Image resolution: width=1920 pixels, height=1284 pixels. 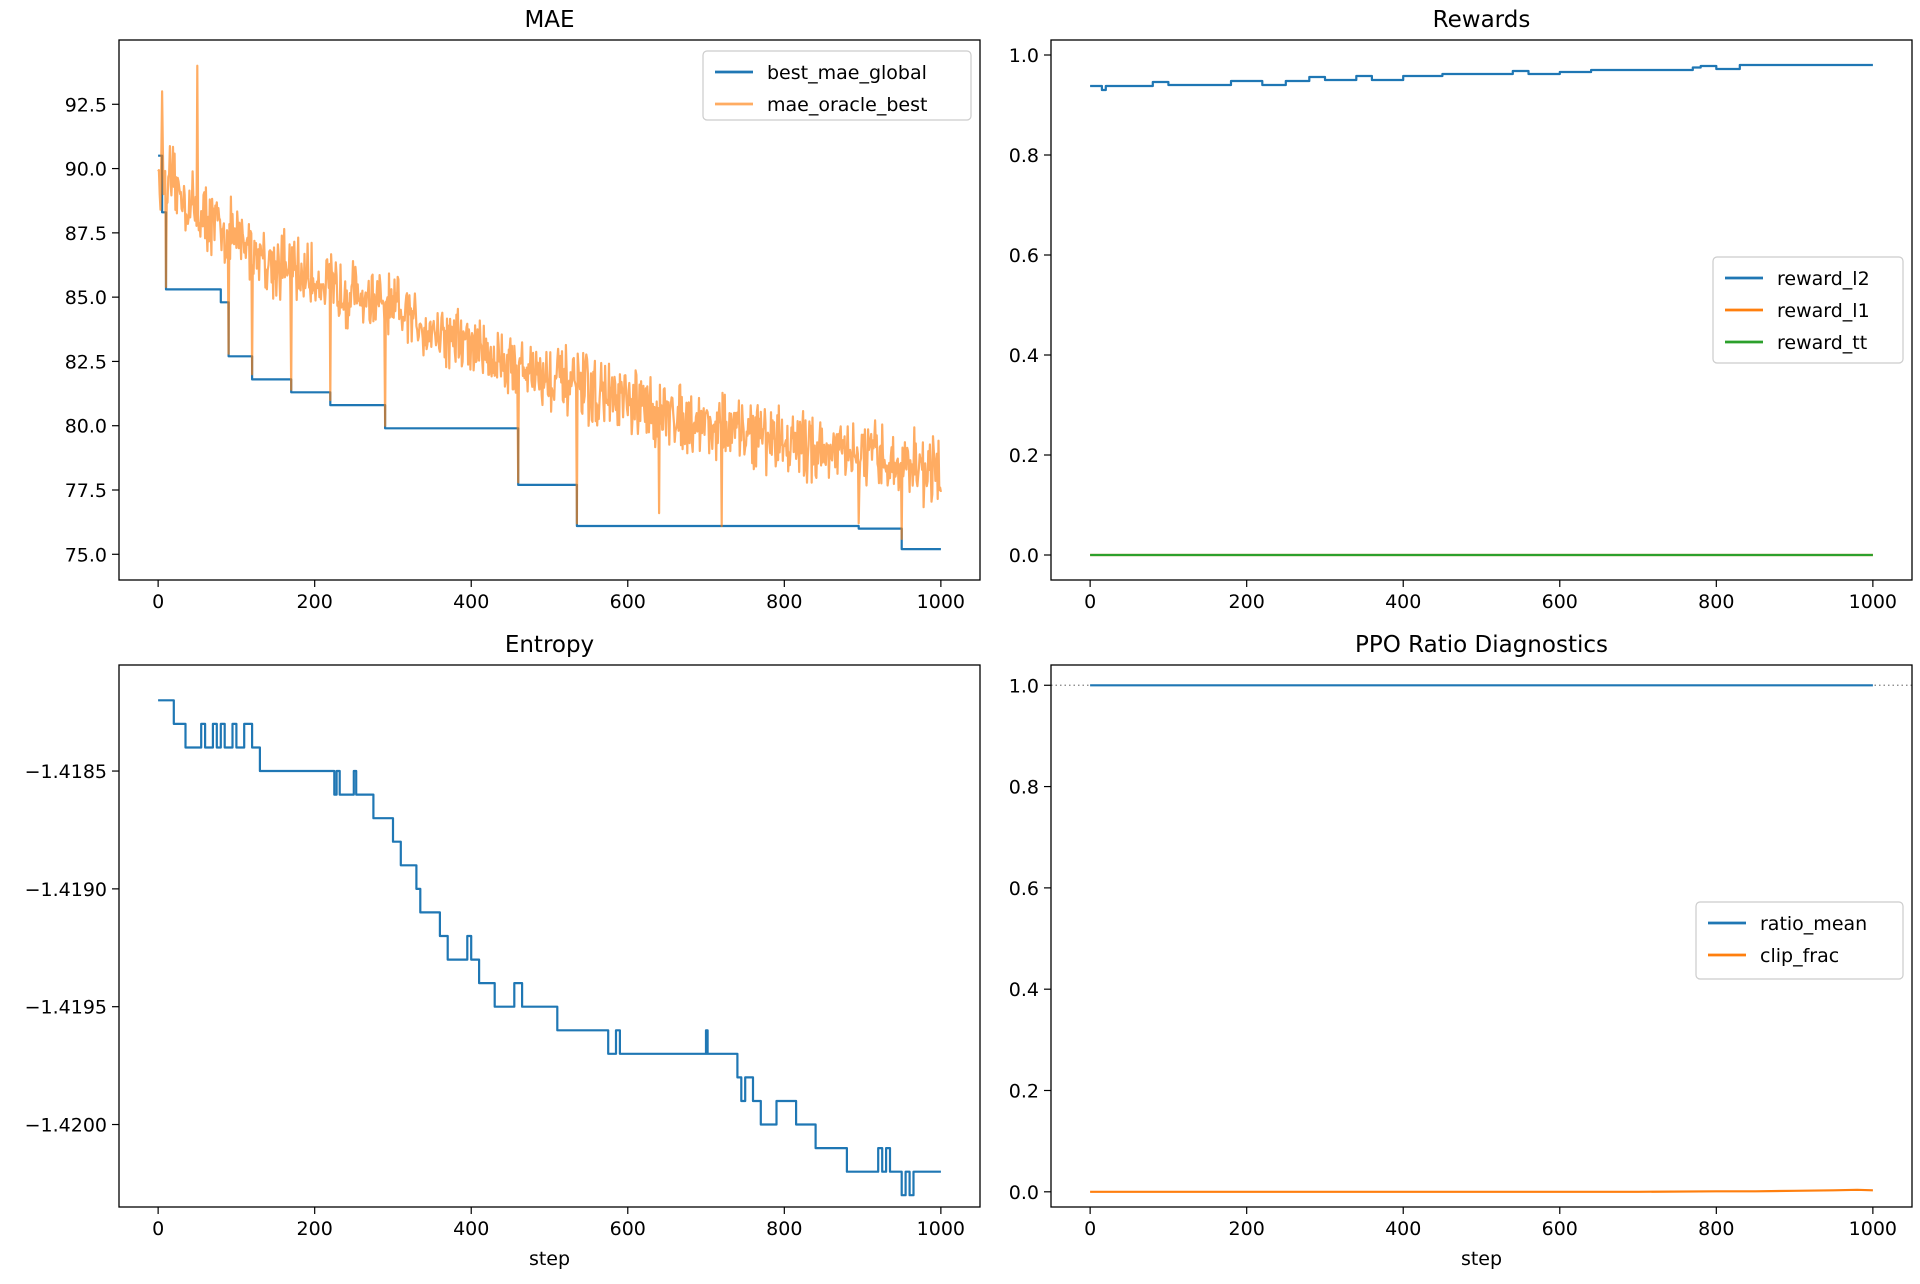 I want to click on legend-label: mae_oracle_best, so click(x=847, y=105).